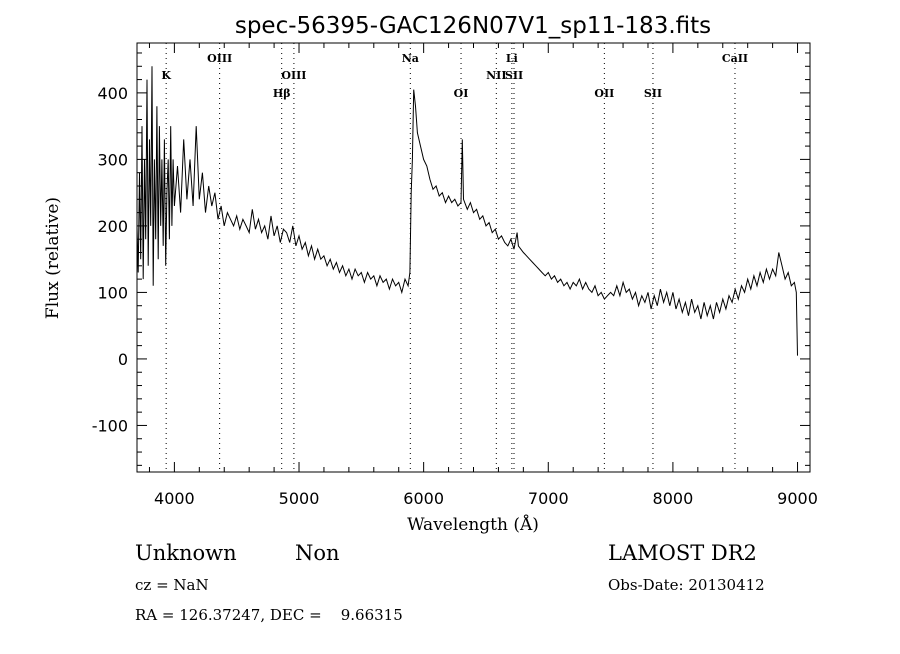 This screenshot has height=654, width=900. Describe the element at coordinates (112, 159) in the screenshot. I see `y-tick-label: 300` at that location.